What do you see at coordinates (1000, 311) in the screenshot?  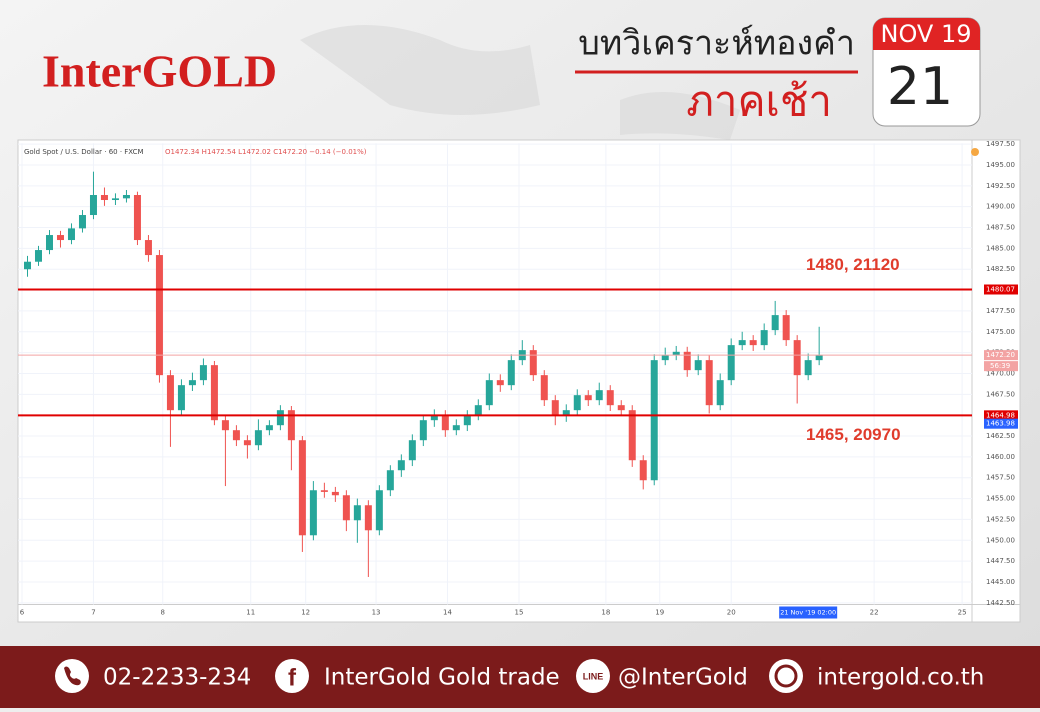 I see `y-tick-label: 1477.50` at bounding box center [1000, 311].